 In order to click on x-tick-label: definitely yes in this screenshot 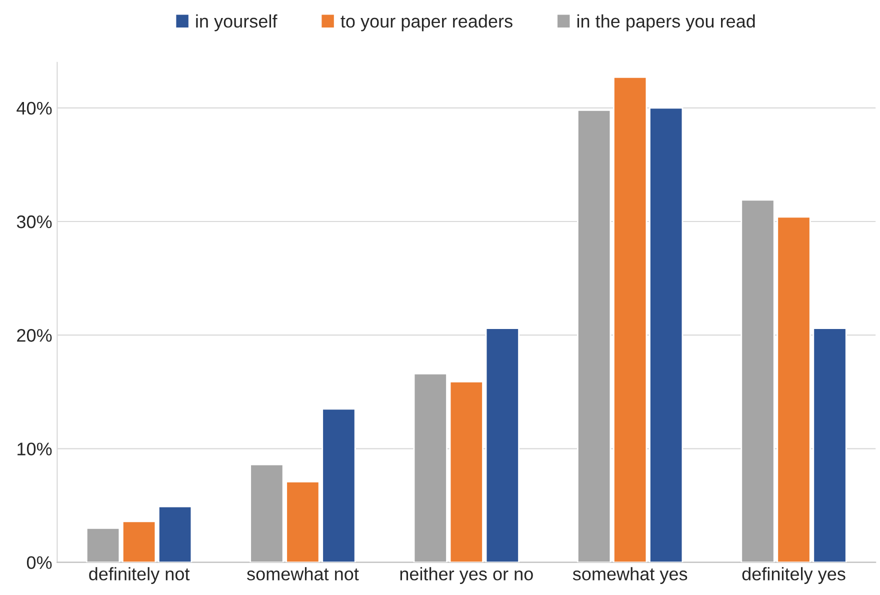, I will do `click(794, 575)`.